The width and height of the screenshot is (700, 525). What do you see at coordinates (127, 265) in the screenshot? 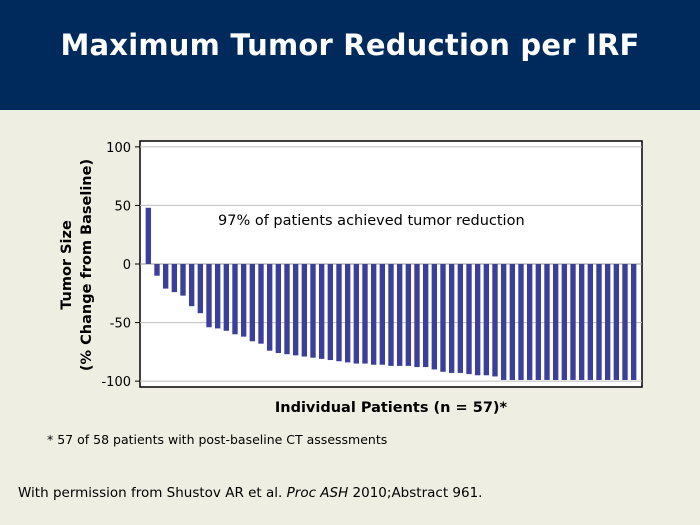
I see `y-tick-label: 0` at bounding box center [127, 265].